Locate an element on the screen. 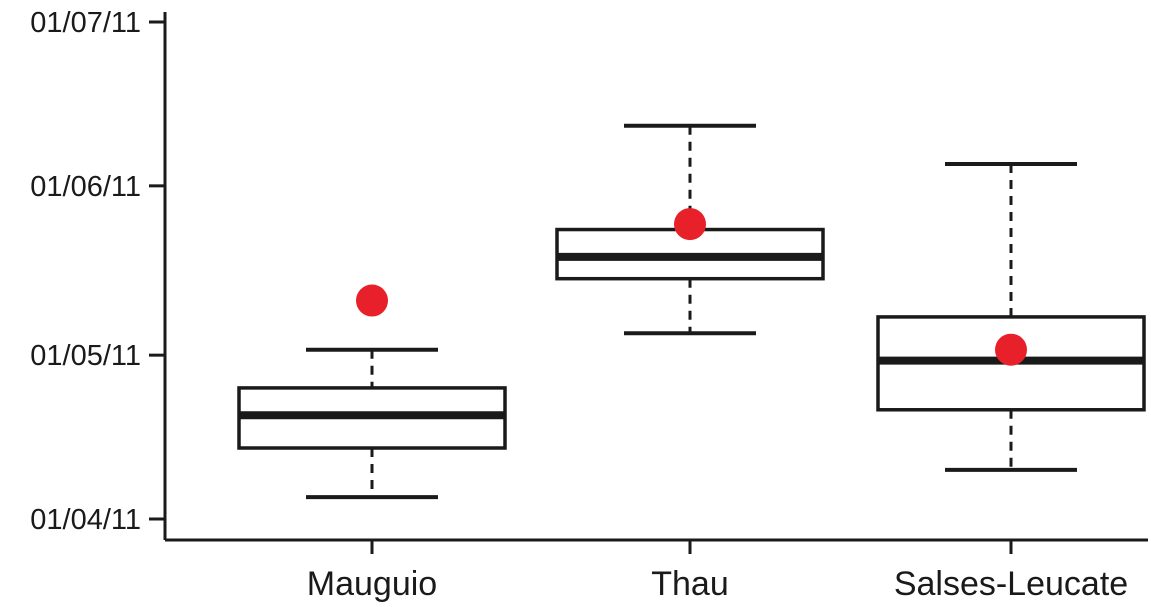  x-axis: Mauguio Thau Salses-Leucate is located at coordinates (656, 570).